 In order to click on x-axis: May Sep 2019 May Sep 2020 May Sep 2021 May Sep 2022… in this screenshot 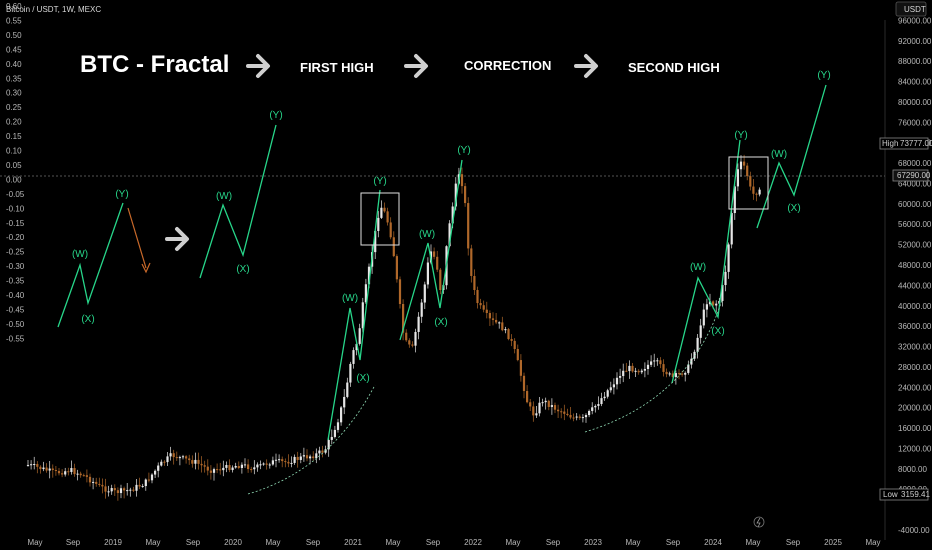, I will do `click(453, 542)`.